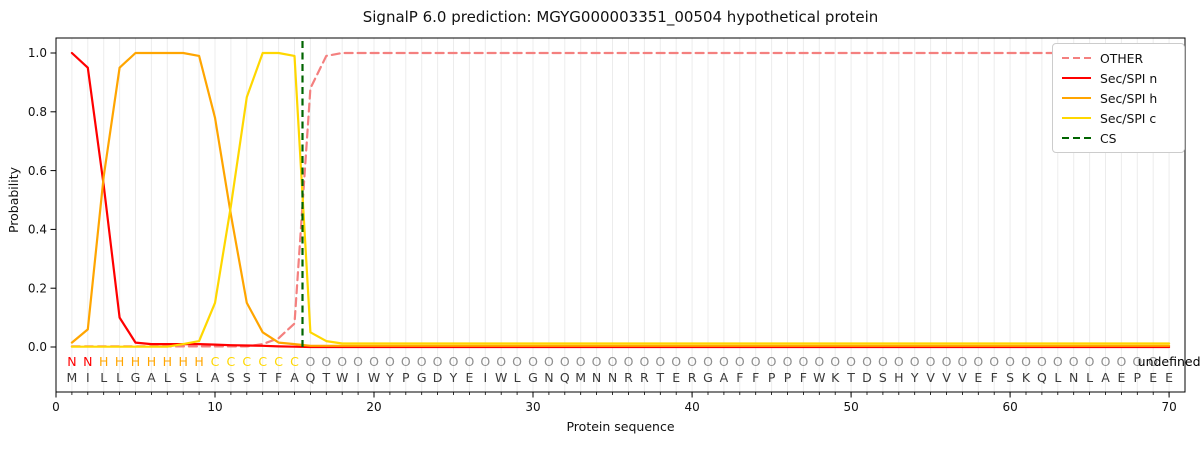 The width and height of the screenshot is (1200, 450). Describe the element at coordinates (1118, 78) in the screenshot. I see `legend-item-sec-spi-n: Sec/SPI n` at that location.